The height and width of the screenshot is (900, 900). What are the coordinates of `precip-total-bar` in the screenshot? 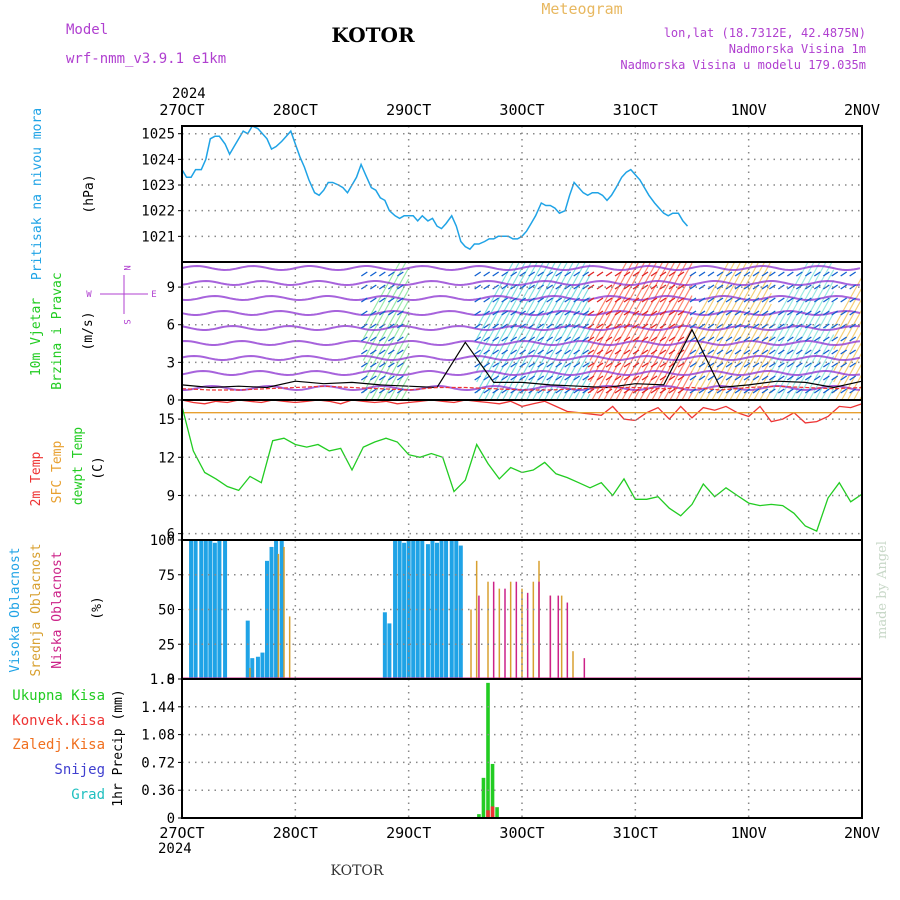 It's located at (492, 790).